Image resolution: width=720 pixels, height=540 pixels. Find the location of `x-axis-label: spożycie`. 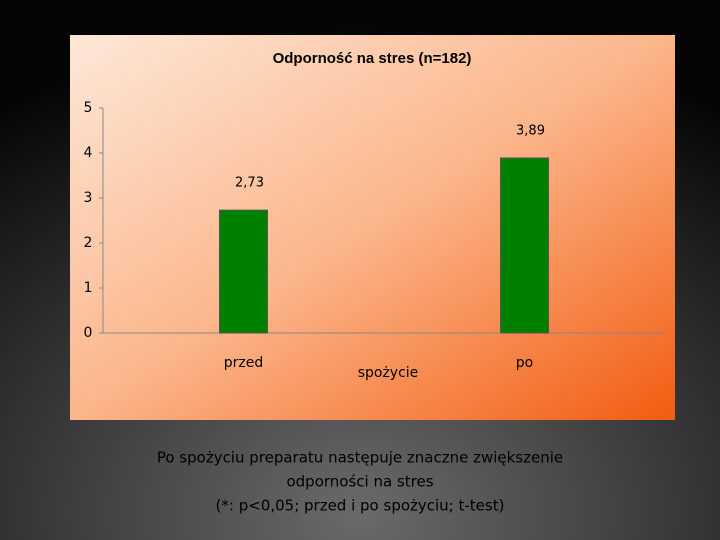

x-axis-label: spożycie is located at coordinates (388, 373).